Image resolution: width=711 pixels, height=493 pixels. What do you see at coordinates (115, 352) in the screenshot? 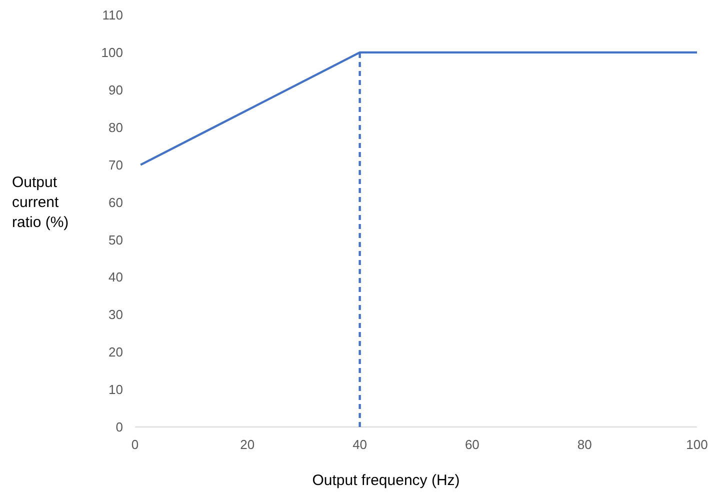
I see `y-tick-label: 20` at bounding box center [115, 352].